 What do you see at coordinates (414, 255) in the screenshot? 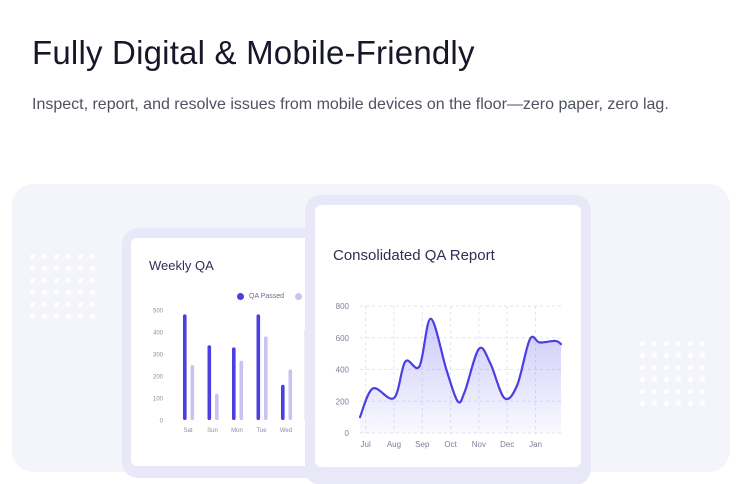
I see `consolidated-report-title: Consolidated QA Report` at bounding box center [414, 255].